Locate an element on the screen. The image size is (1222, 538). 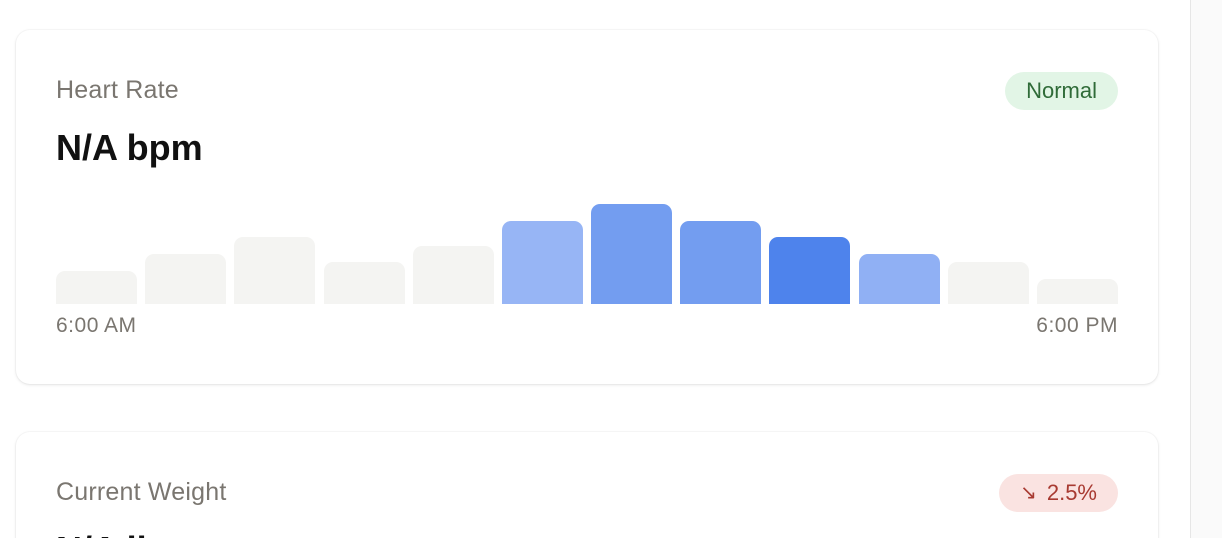
arrow-down-right-icon: ↘ is located at coordinates (1028, 493).